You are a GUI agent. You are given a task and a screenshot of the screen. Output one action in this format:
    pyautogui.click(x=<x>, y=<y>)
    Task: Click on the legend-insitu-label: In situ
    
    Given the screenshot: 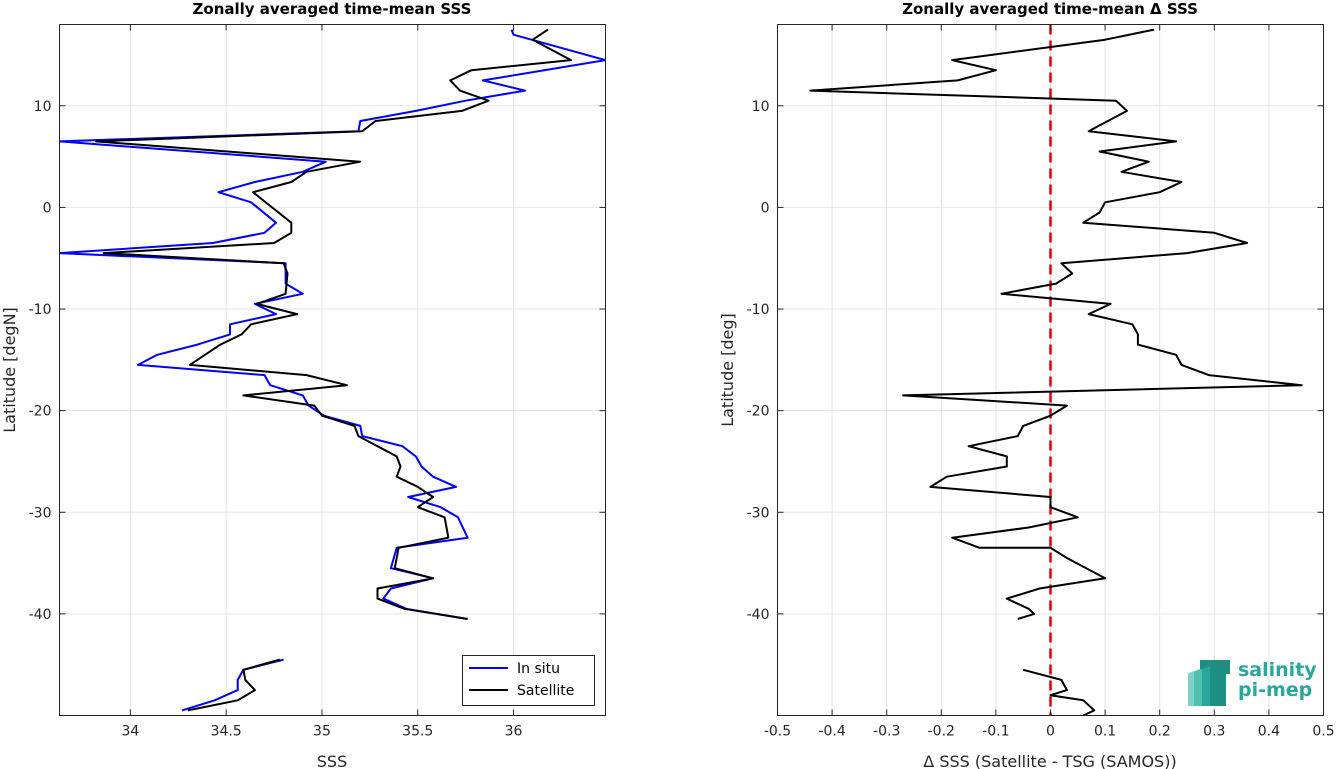 What is the action you would take?
    pyautogui.click(x=538, y=669)
    